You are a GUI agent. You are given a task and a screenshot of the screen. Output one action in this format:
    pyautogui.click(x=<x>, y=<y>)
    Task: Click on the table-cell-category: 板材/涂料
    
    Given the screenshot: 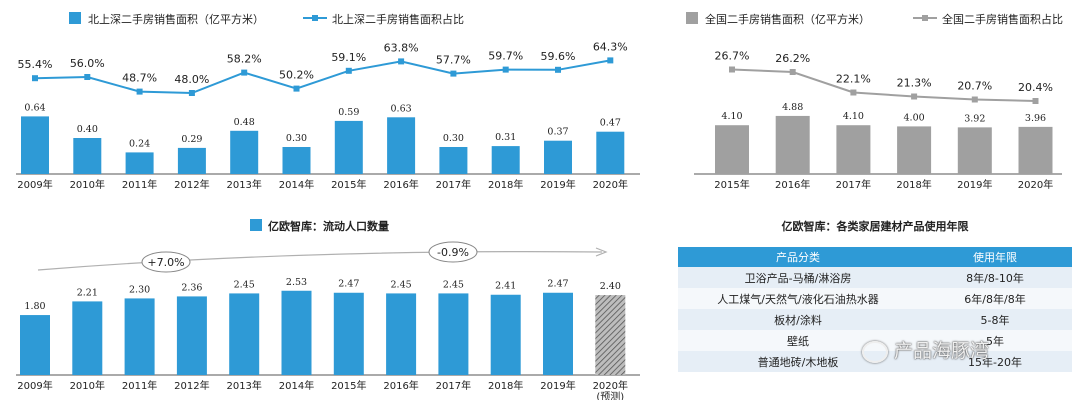 What is the action you would take?
    pyautogui.click(x=798, y=319)
    